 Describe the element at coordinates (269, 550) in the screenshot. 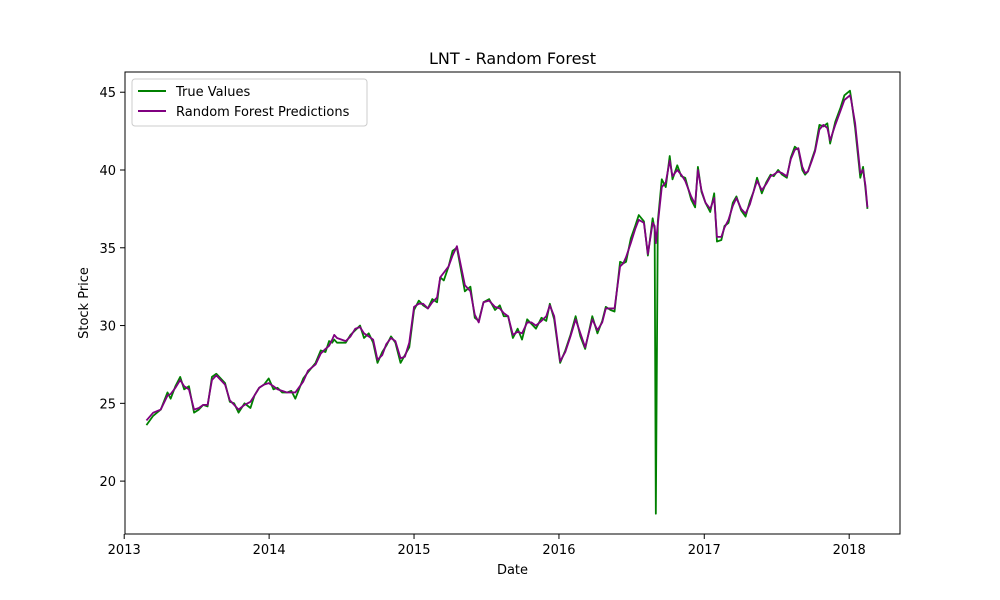

I see `x-tick-label: 2014` at that location.